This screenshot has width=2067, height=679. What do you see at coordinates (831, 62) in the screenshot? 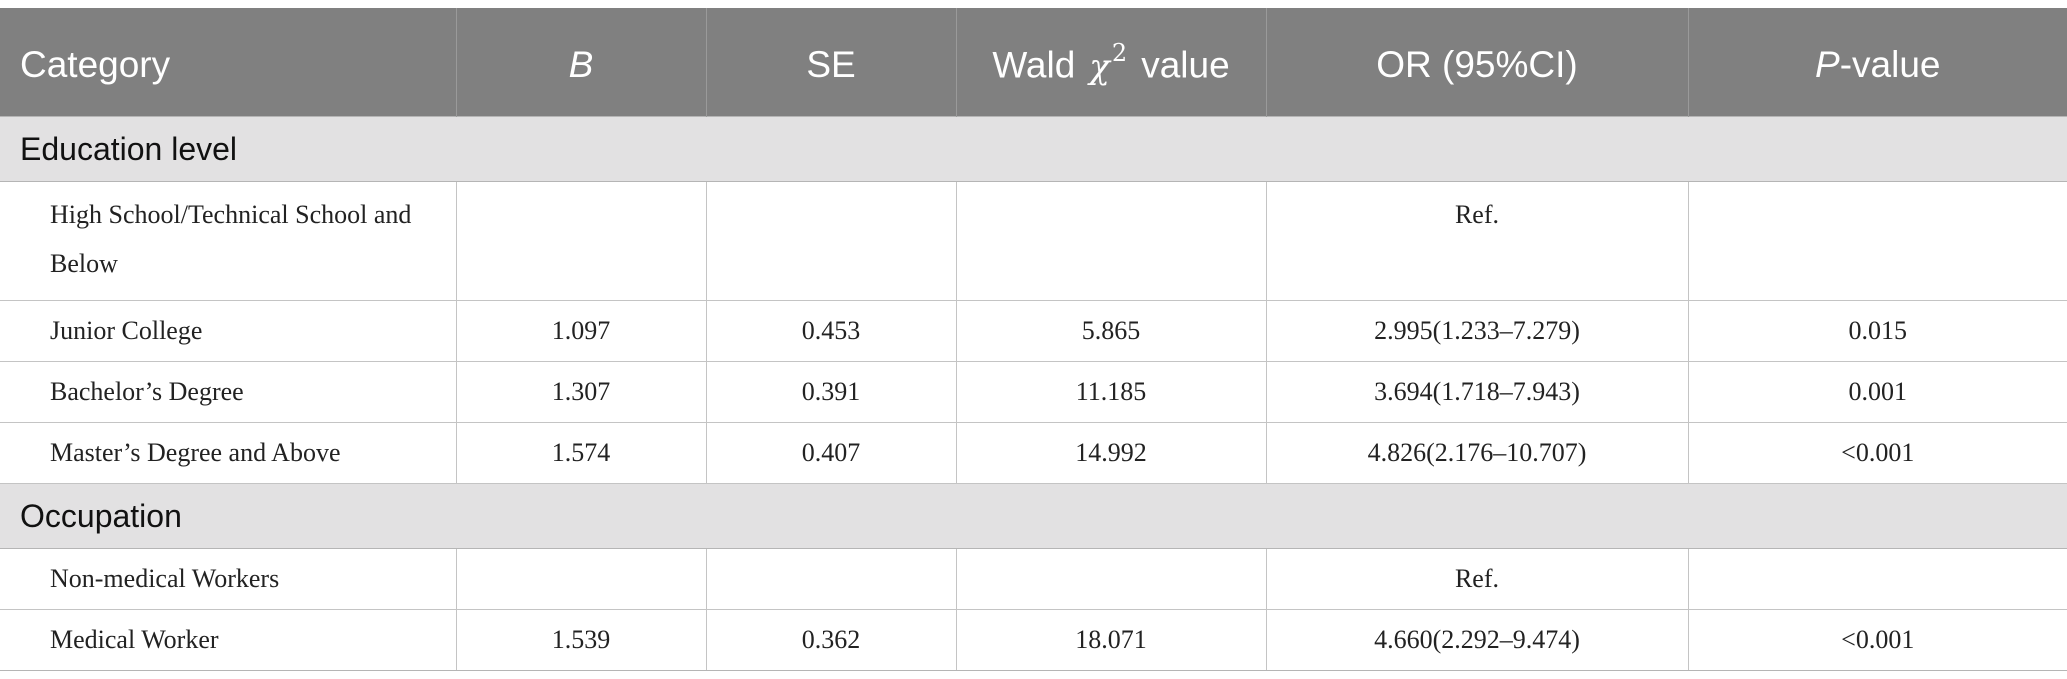
I see `header-se: SE` at bounding box center [831, 62].